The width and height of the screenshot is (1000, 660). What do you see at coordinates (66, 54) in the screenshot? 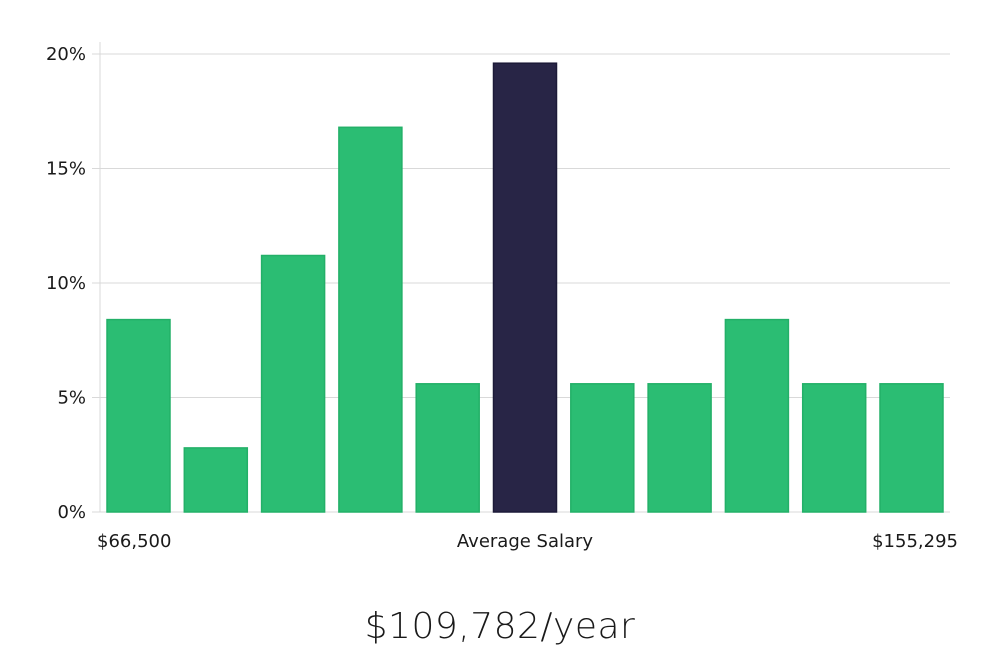
I see `y-tick-label: 20%` at bounding box center [66, 54].